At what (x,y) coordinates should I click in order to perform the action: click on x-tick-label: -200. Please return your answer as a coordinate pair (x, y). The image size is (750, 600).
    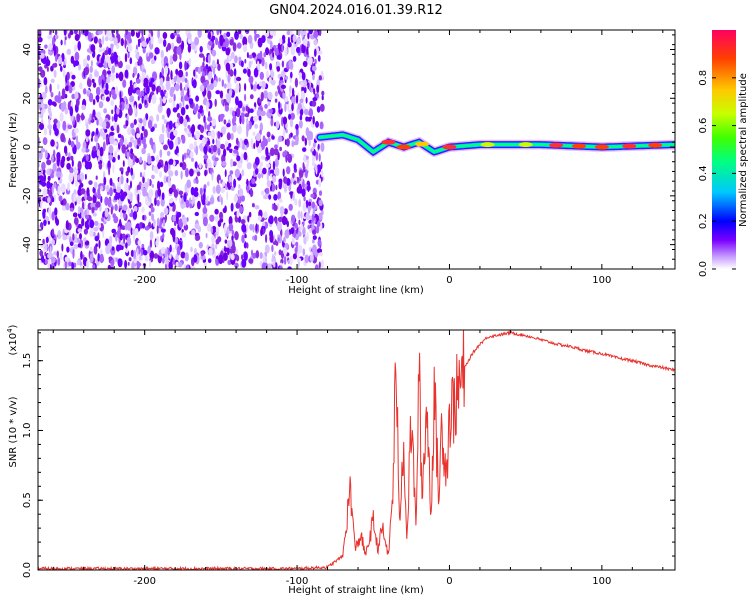
    Looking at the image, I should click on (144, 280).